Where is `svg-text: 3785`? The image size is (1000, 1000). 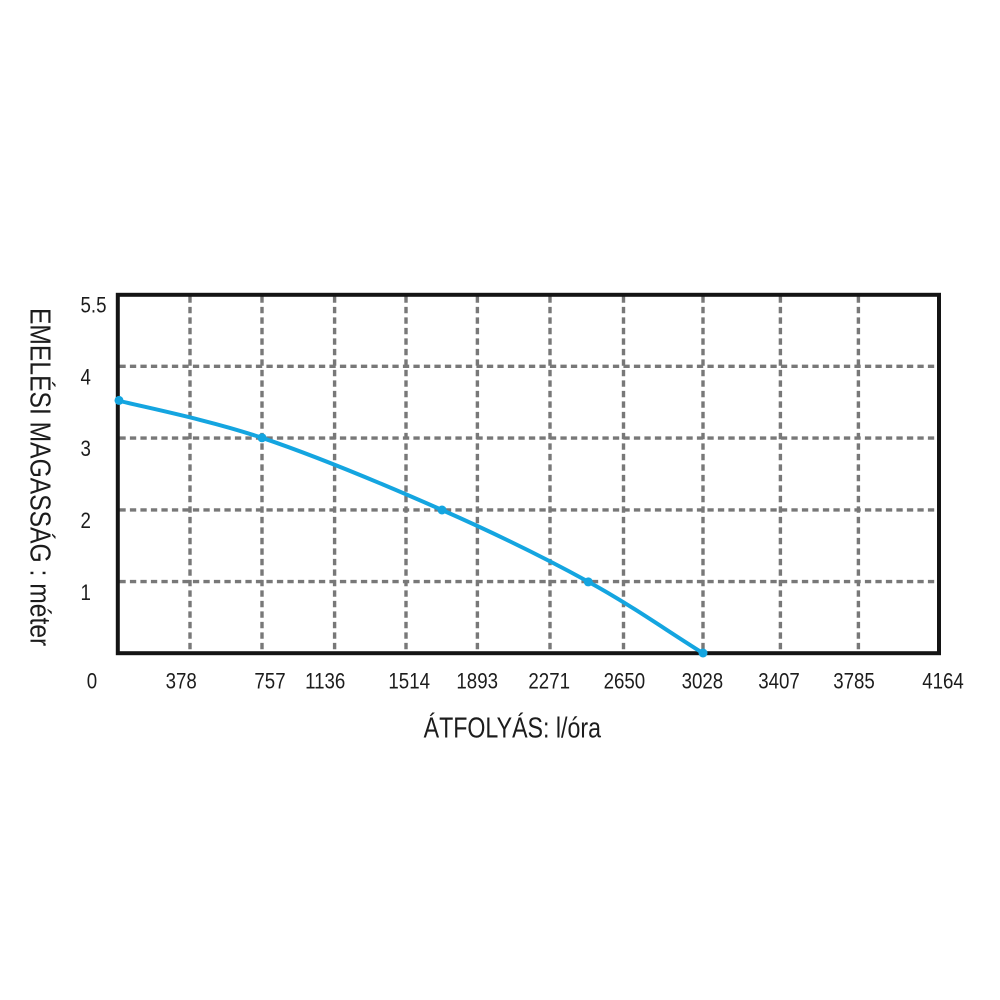 svg-text: 3785 is located at coordinates (854, 682).